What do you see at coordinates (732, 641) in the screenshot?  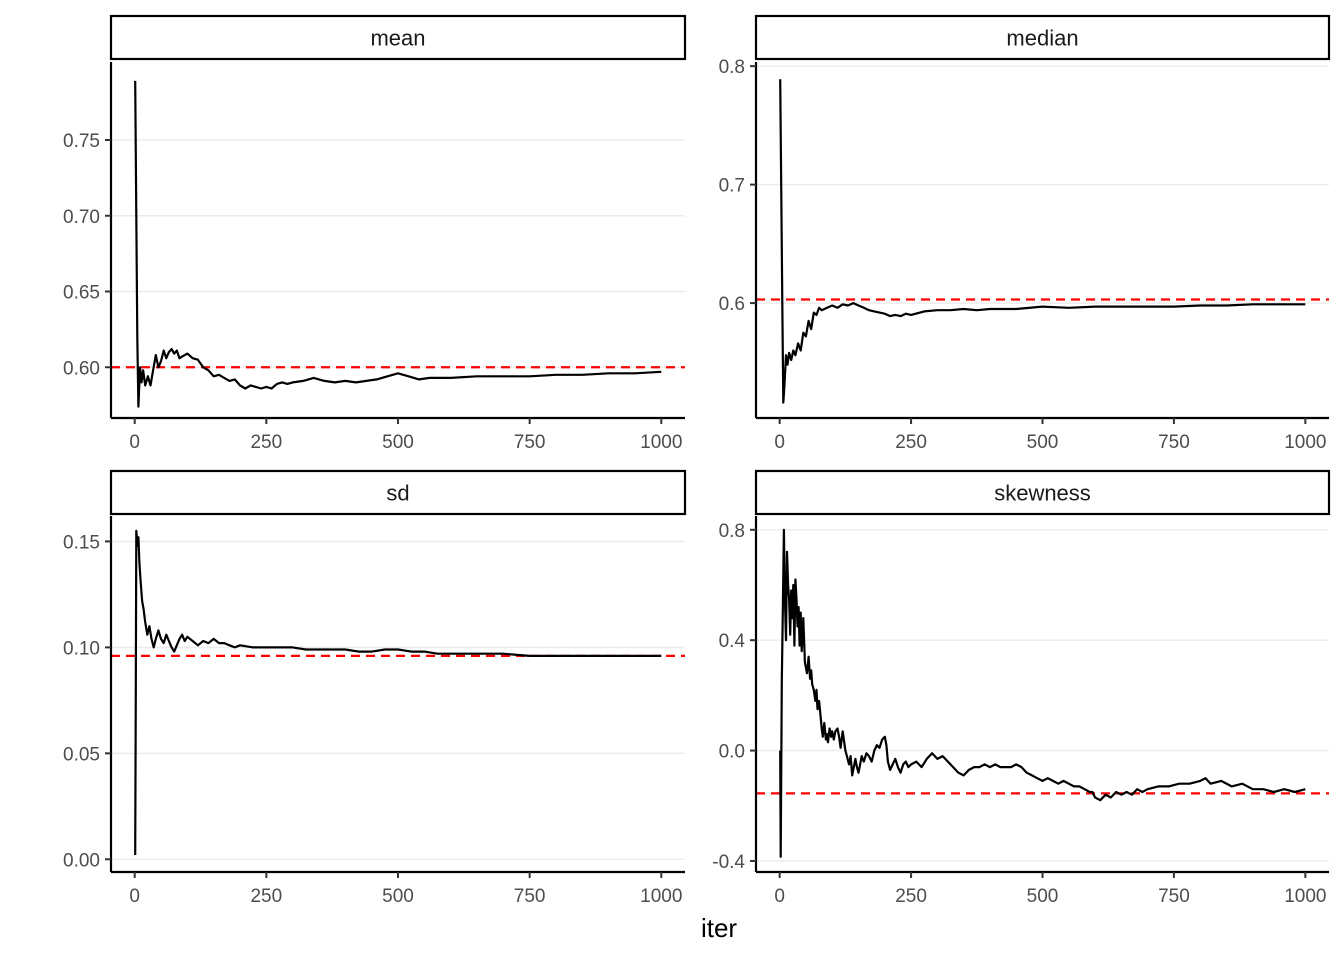 I see `y-tick-label: 0.4` at bounding box center [732, 641].